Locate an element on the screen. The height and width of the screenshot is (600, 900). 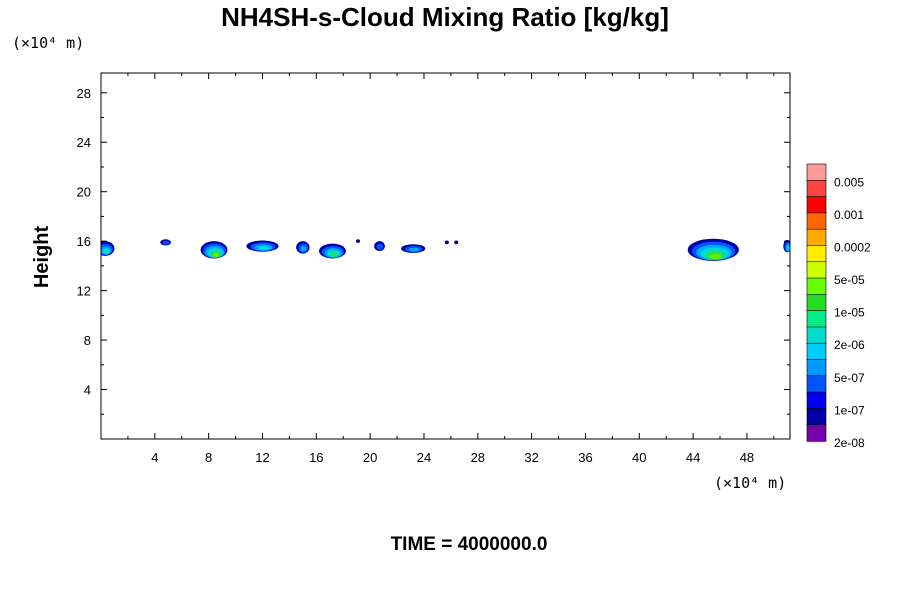
colorbar-label: 2e-08 is located at coordinates (849, 443).